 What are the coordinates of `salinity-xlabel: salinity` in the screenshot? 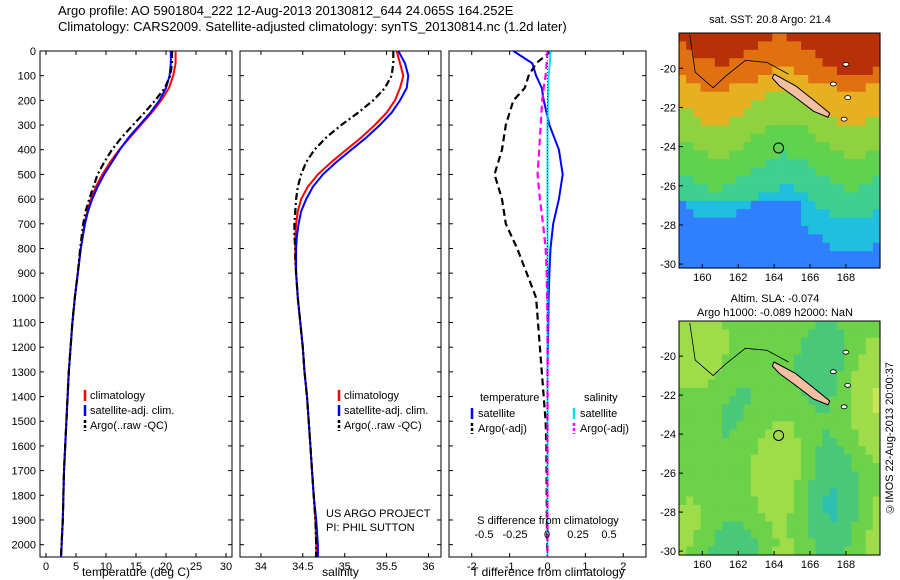 It's located at (340, 572).